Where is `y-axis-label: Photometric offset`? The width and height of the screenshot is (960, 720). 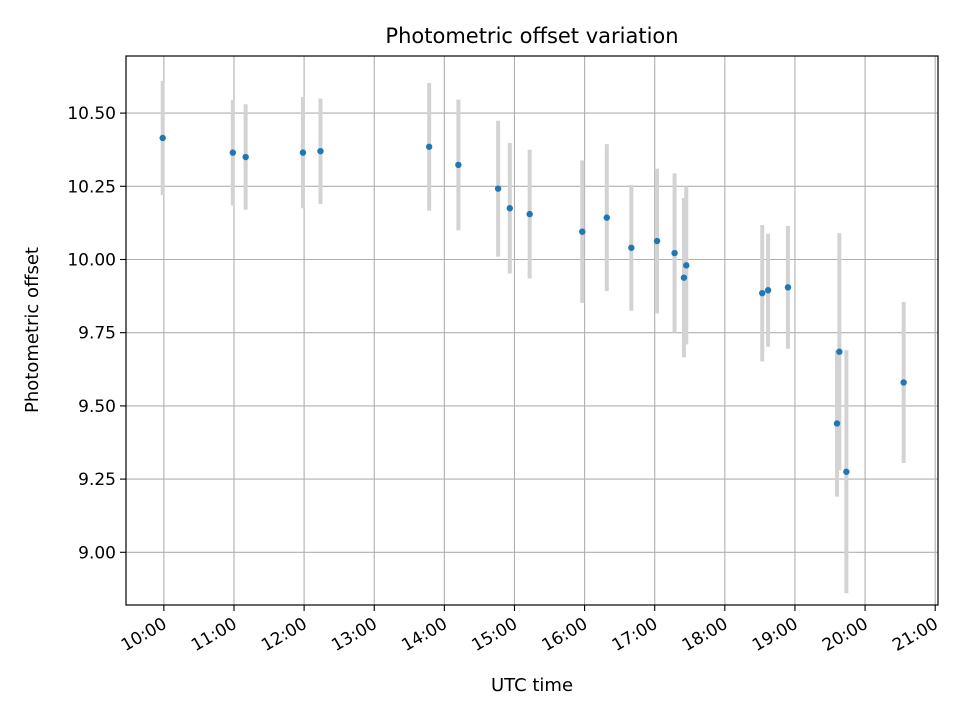
y-axis-label: Photometric offset is located at coordinates (32, 330).